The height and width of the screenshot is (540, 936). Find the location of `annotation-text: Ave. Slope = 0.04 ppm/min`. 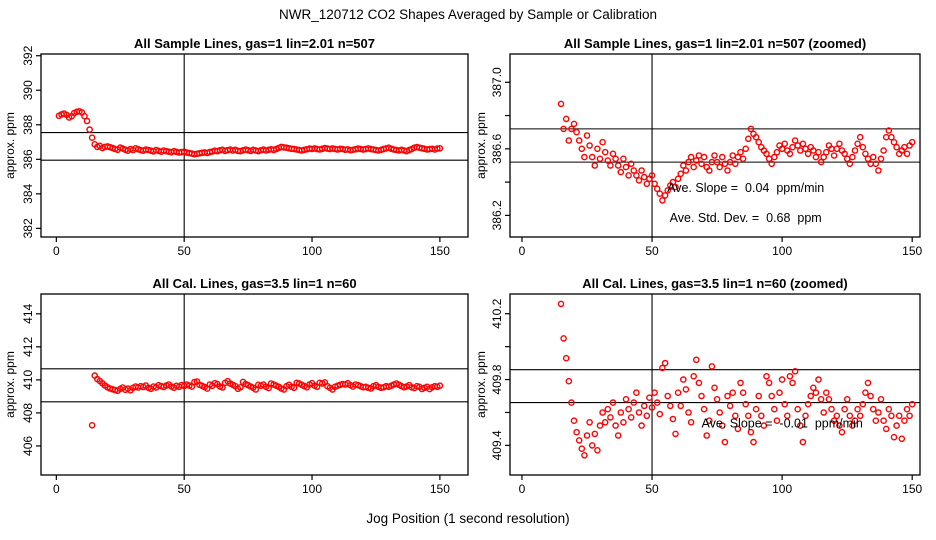

annotation-text: Ave. Slope = 0.04 ppm/min is located at coordinates (745, 188).